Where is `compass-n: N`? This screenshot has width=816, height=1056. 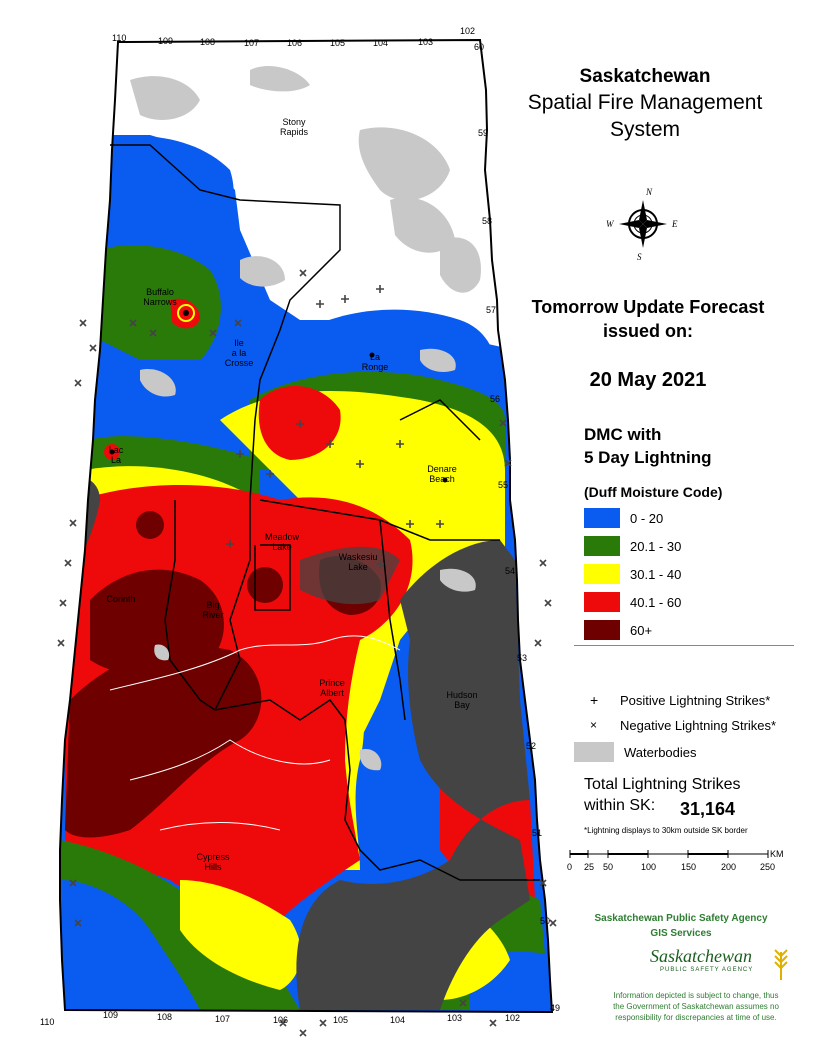
compass-n: N is located at coordinates (649, 192).